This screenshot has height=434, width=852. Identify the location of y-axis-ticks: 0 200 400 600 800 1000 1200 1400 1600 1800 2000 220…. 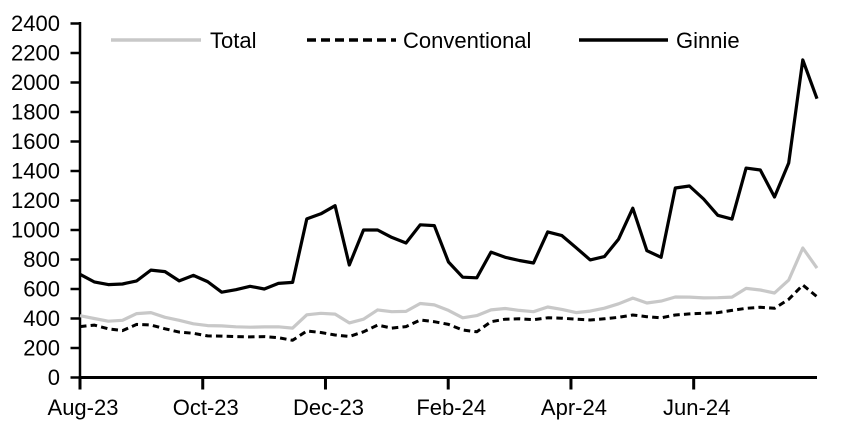
(45, 200).